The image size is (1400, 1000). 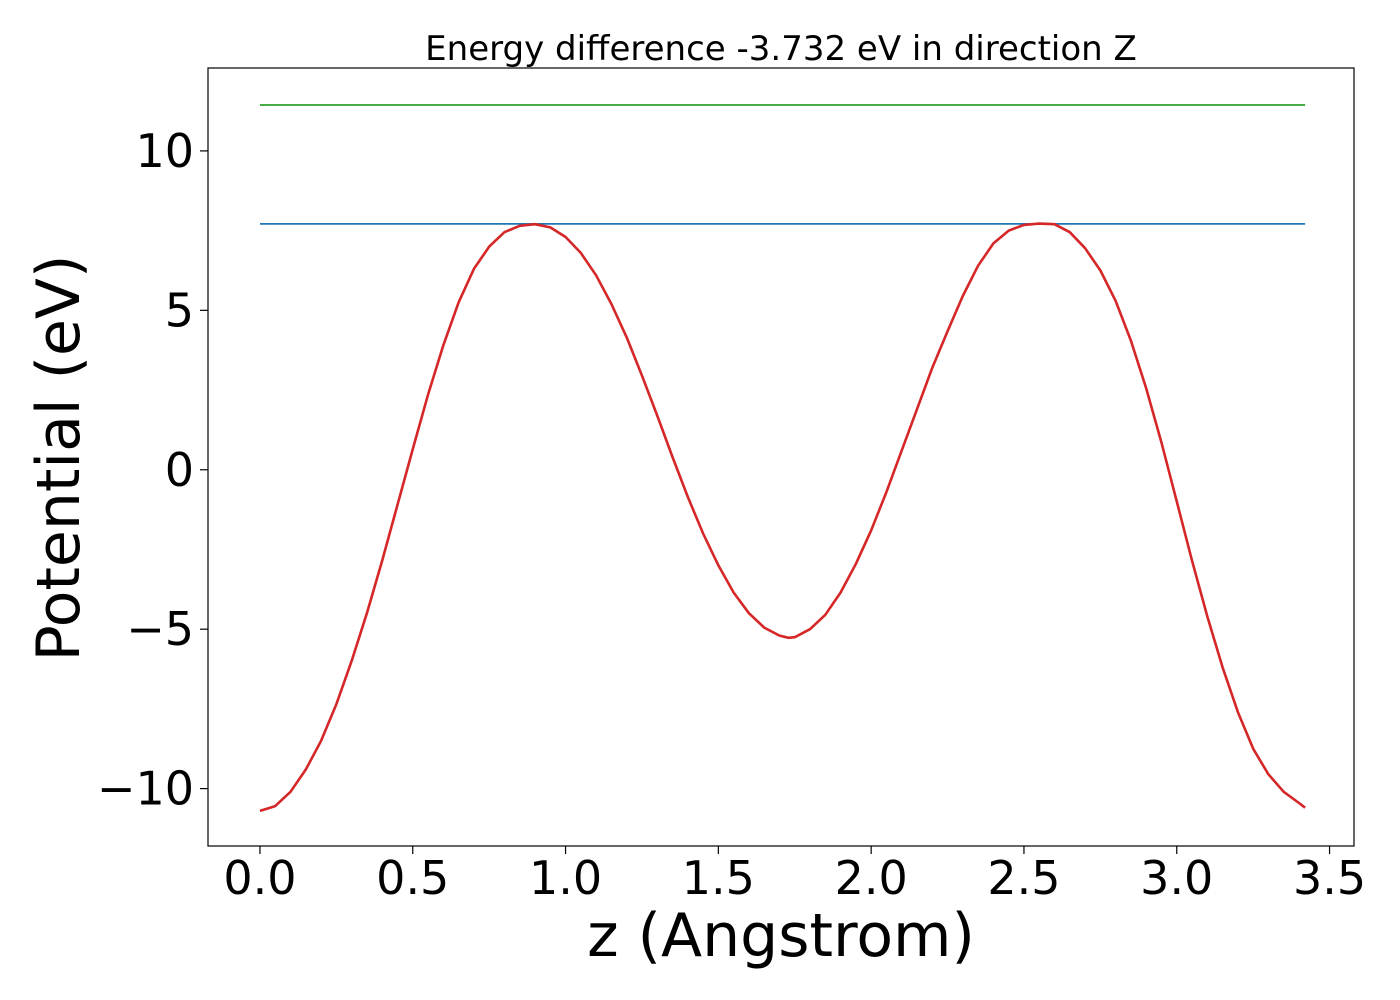 I want to click on x-tick-label: 3.5, so click(x=1329, y=878).